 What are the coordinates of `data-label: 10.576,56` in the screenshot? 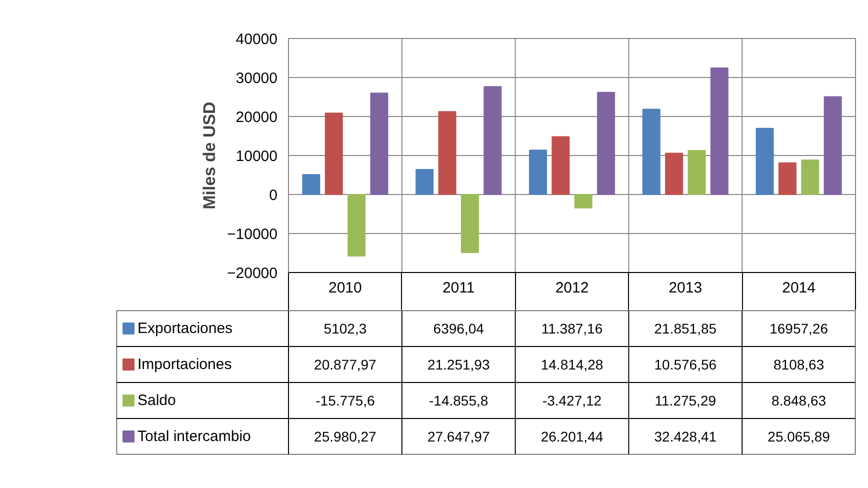 It's located at (685, 364).